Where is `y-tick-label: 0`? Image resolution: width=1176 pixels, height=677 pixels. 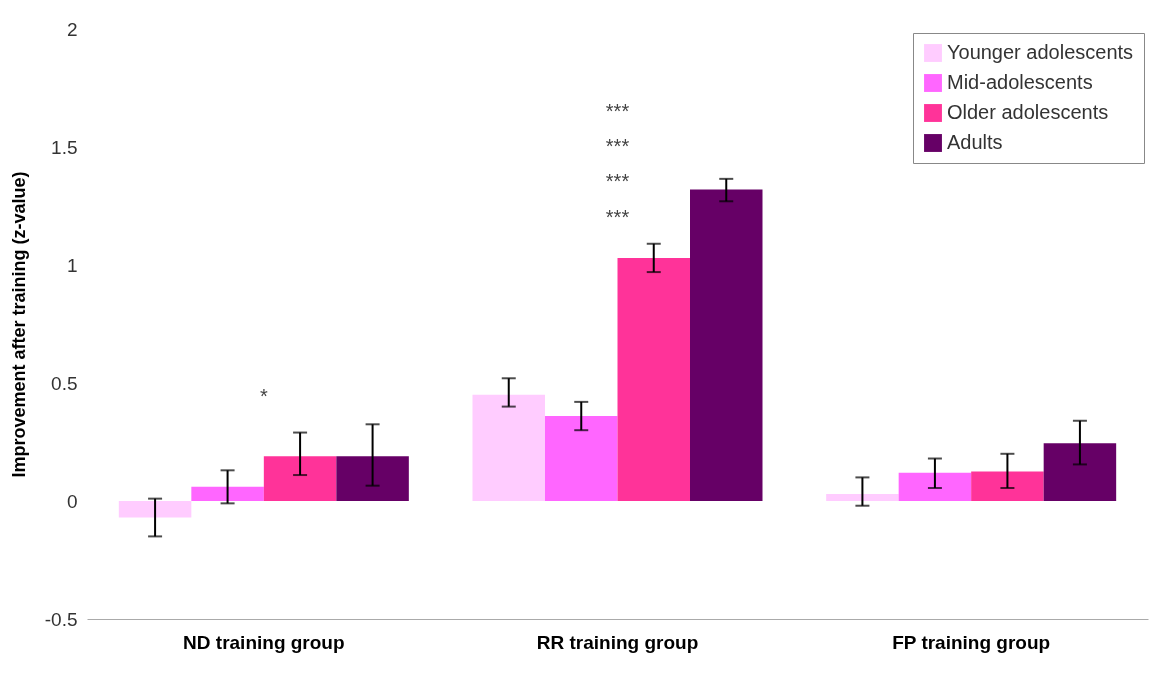
y-tick-label: 0 is located at coordinates (72, 501).